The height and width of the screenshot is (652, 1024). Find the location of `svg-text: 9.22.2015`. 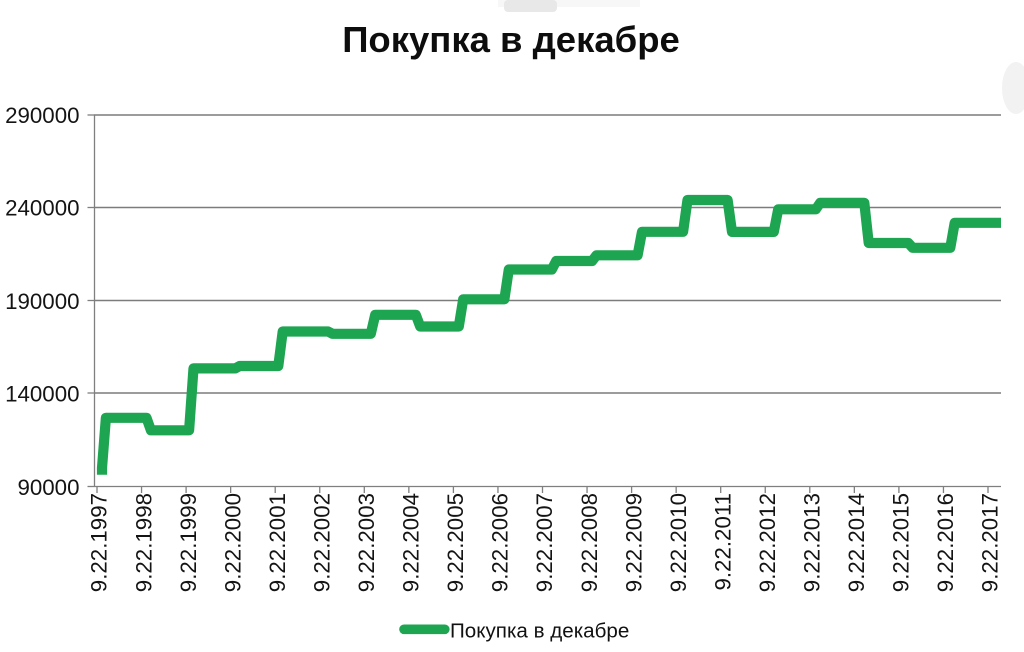

svg-text: 9.22.2015 is located at coordinates (901, 542).